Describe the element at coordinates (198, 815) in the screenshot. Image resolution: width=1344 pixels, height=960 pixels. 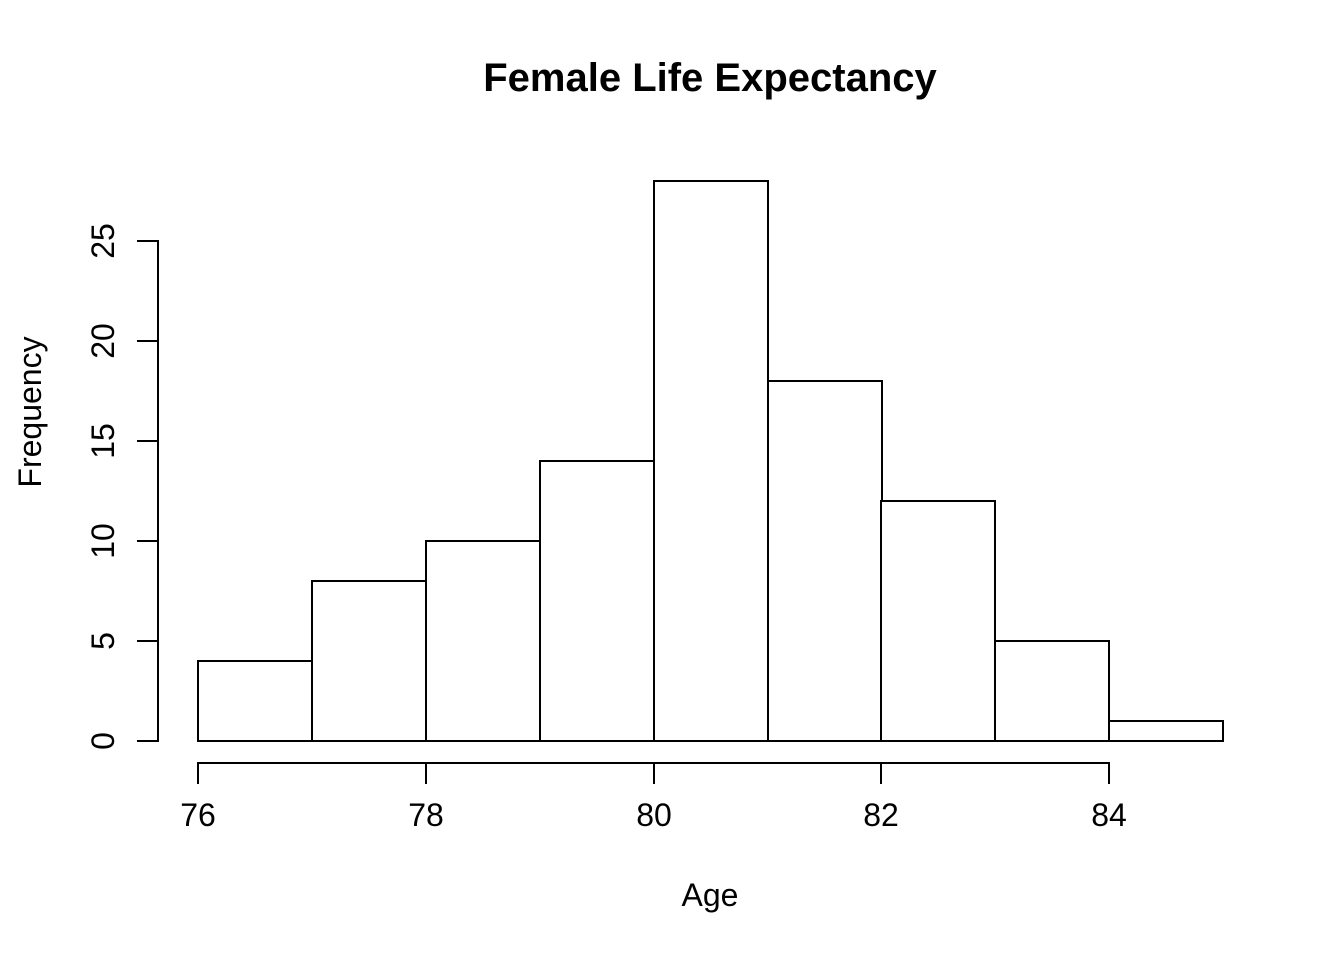
I see `x-tick-label-76: 76` at that location.